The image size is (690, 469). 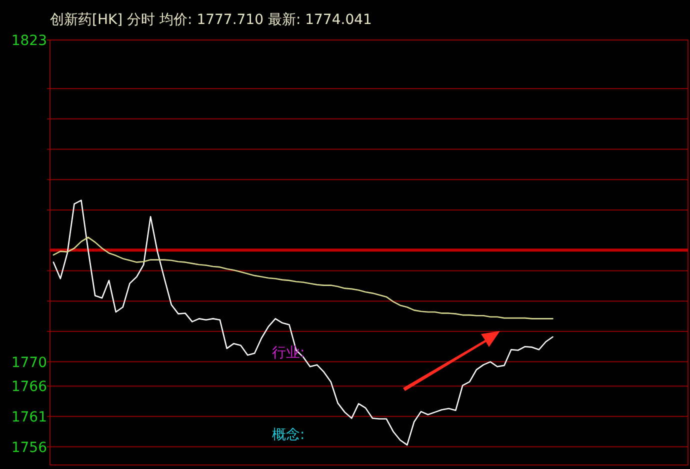 What do you see at coordinates (29, 362) in the screenshot?
I see `y-tick-label: 1770` at bounding box center [29, 362].